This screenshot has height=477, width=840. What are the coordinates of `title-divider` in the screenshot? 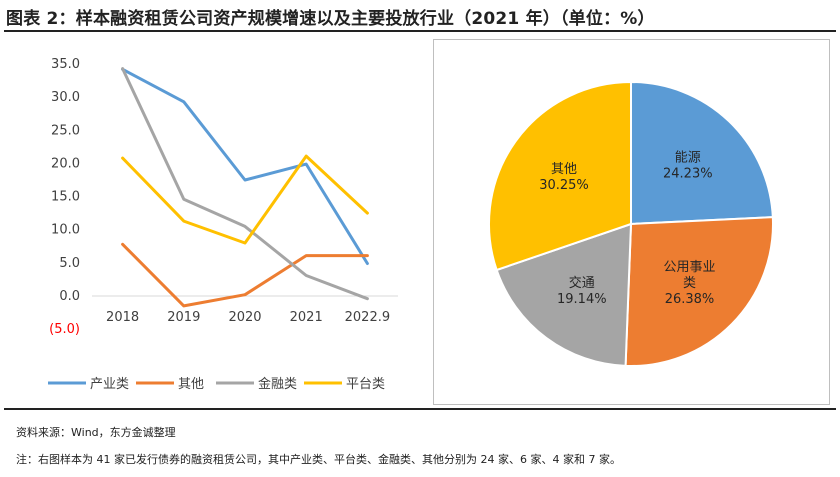 It's located at (420, 31).